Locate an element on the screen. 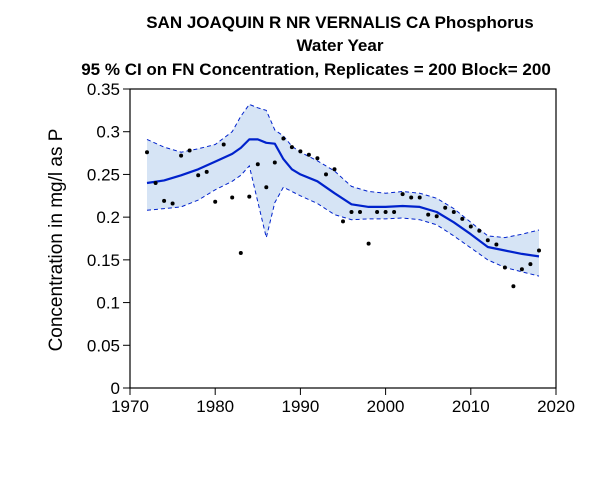 This screenshot has height=500, width=600. y-tick-label: 0 is located at coordinates (115, 388).